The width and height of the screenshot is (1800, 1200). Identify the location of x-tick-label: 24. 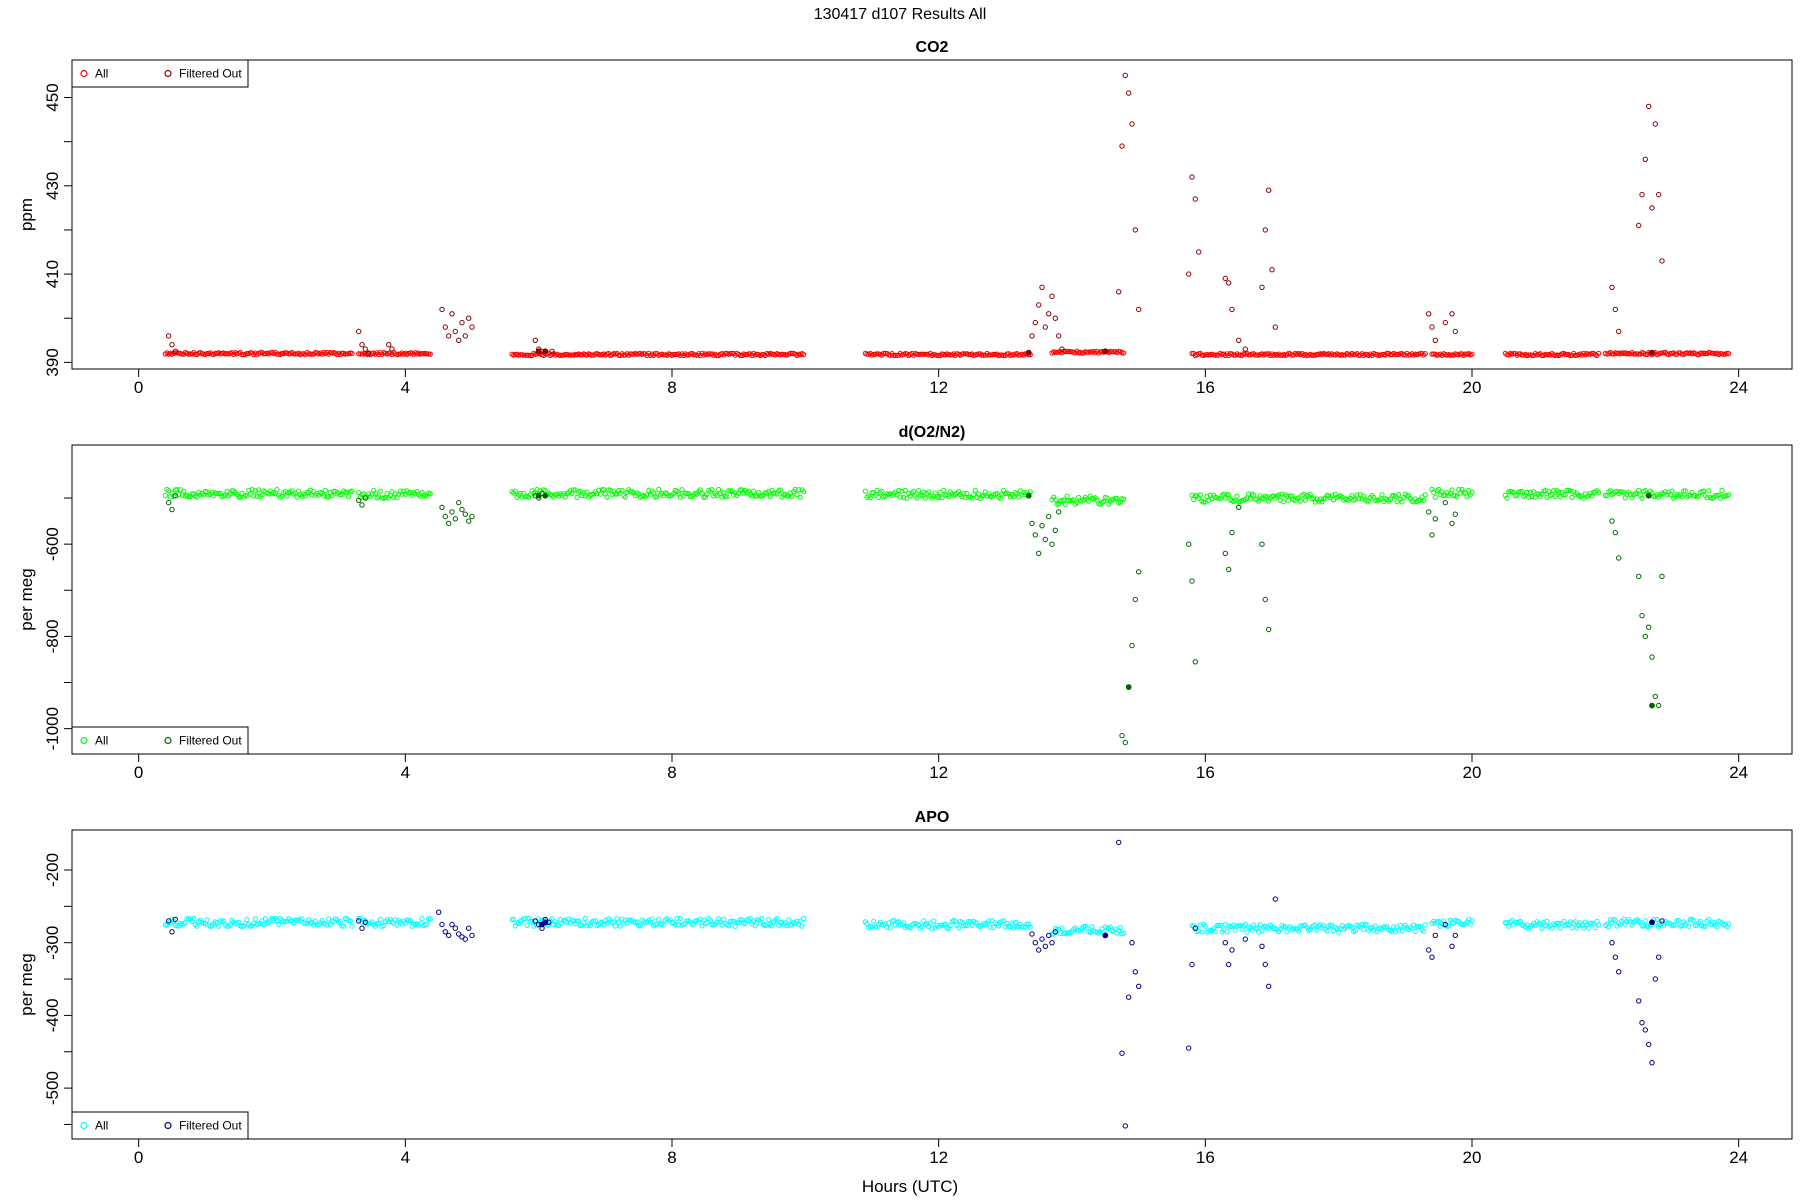
(1738, 772).